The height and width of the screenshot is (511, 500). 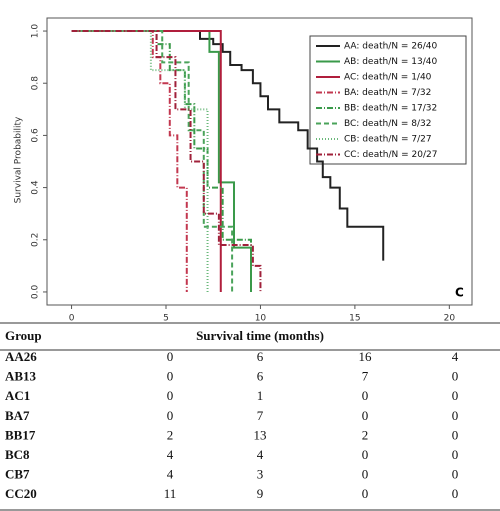 What do you see at coordinates (36, 83) in the screenshot?
I see `y-tick-label: 0.8` at bounding box center [36, 83].